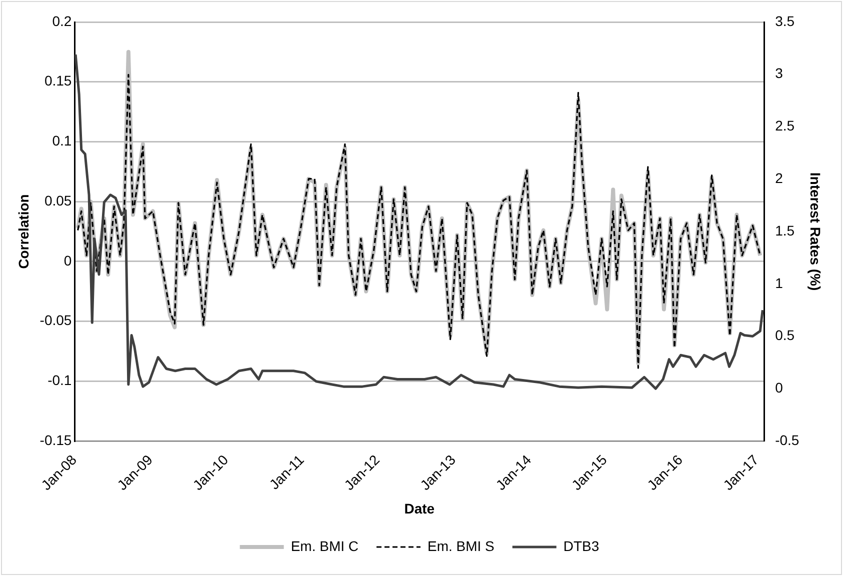 The height and width of the screenshot is (576, 843). Describe the element at coordinates (779, 388) in the screenshot. I see `y2-tick-label: 0` at that location.